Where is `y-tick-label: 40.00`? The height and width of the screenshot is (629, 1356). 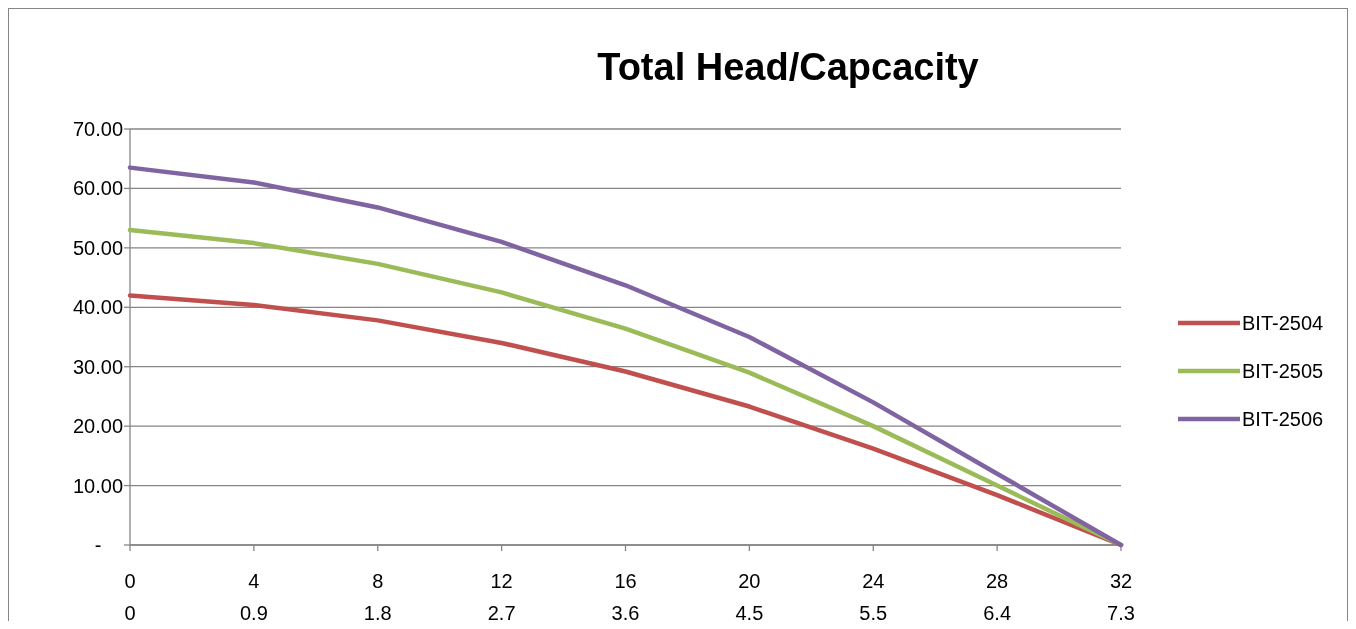
y-tick-label: 40.00 is located at coordinates (98, 307).